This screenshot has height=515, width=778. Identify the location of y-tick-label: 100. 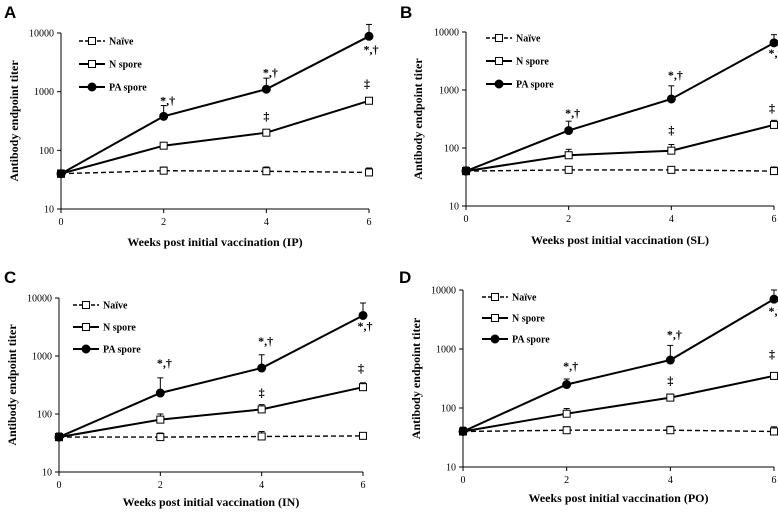
(451, 149).